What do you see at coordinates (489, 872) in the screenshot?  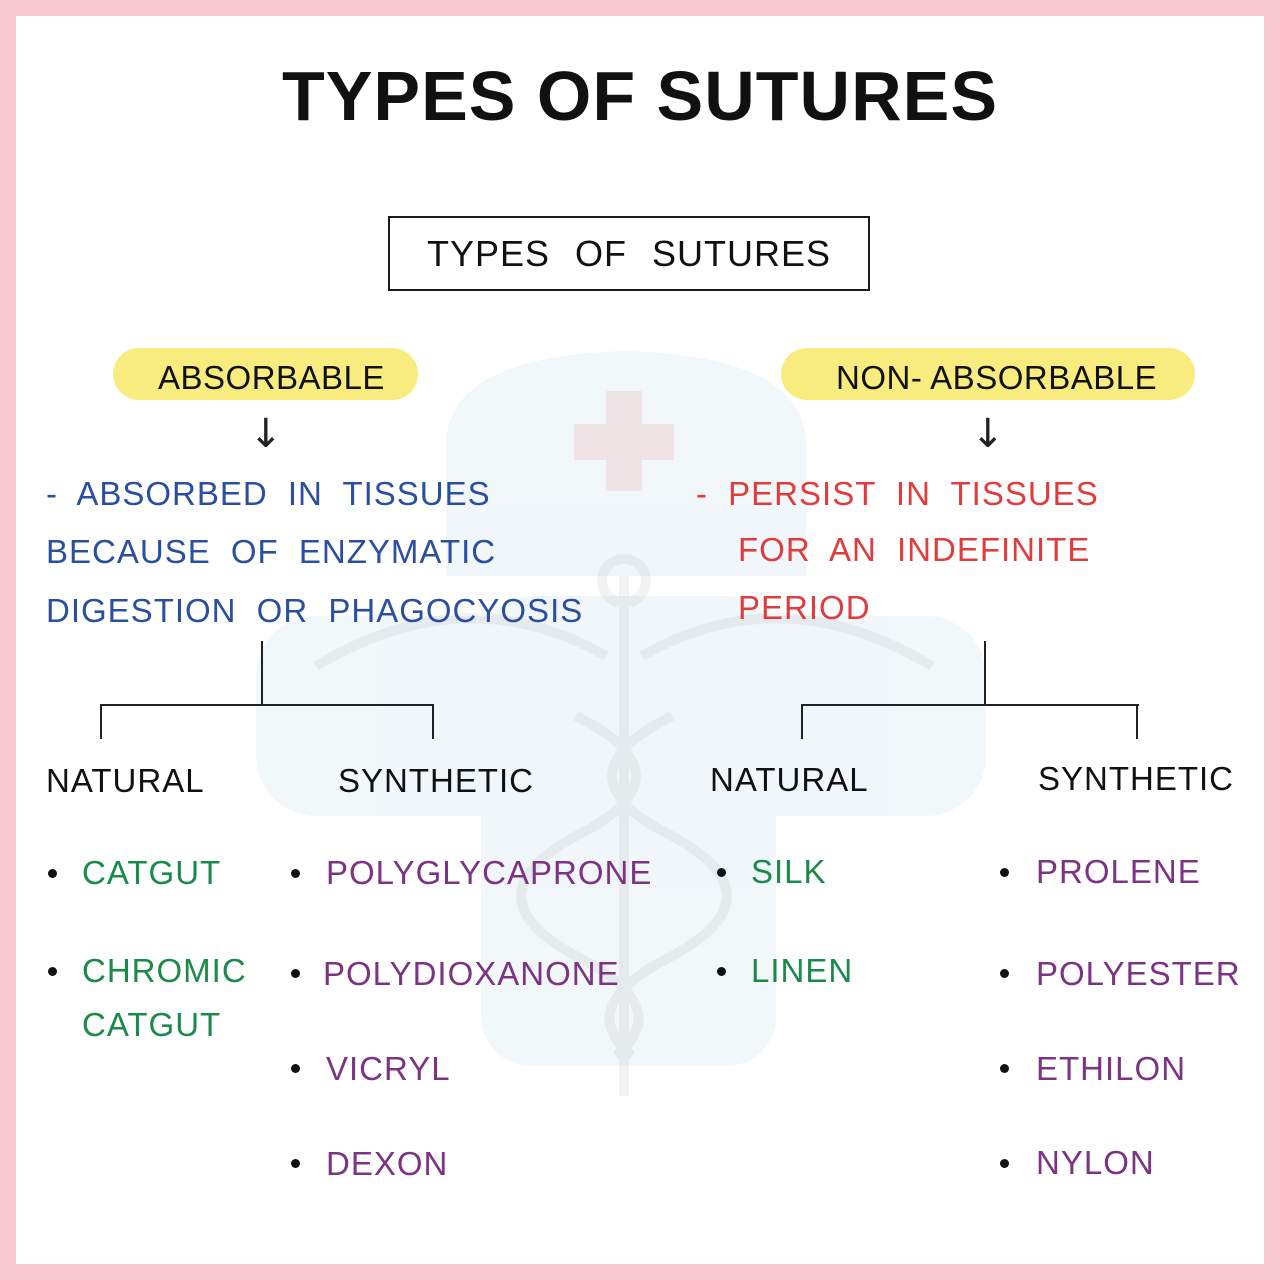 I see `list-item: POLYGLYCAPRONE` at bounding box center [489, 872].